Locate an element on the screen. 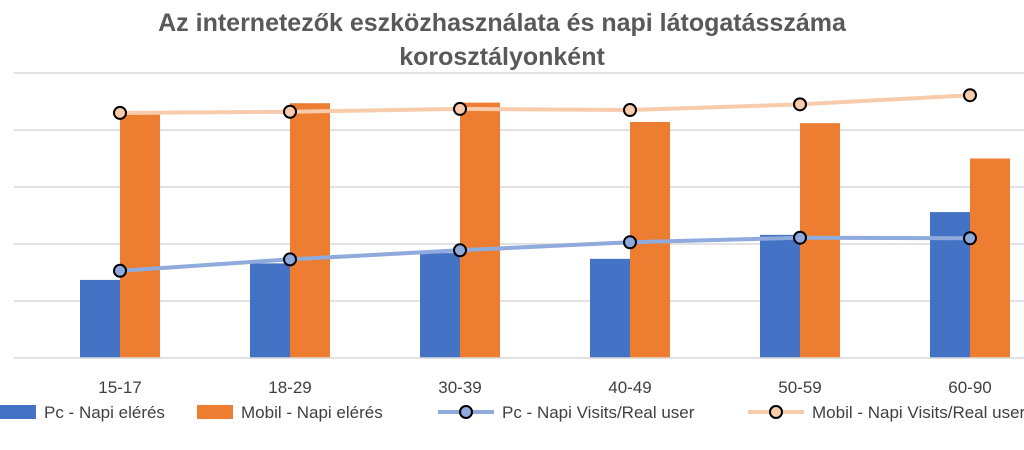 The width and height of the screenshot is (1024, 450). x-tick-label: 18-29 is located at coordinates (289, 387).